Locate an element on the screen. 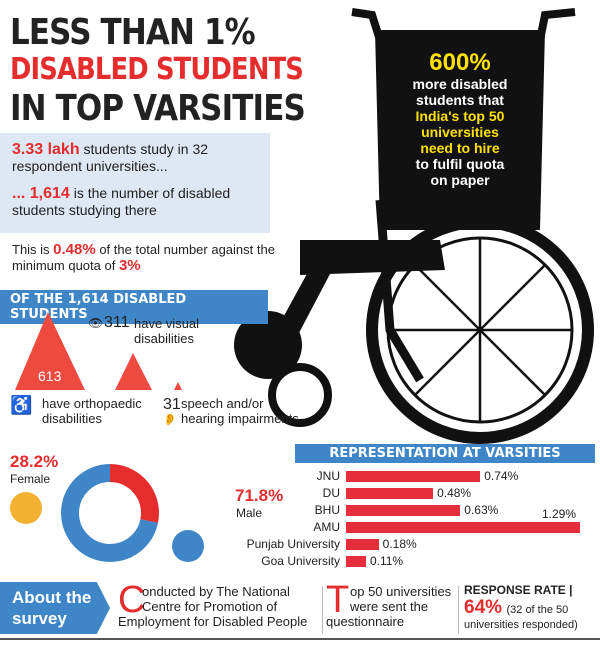 The image size is (600, 645). bar-bhu is located at coordinates (403, 510).